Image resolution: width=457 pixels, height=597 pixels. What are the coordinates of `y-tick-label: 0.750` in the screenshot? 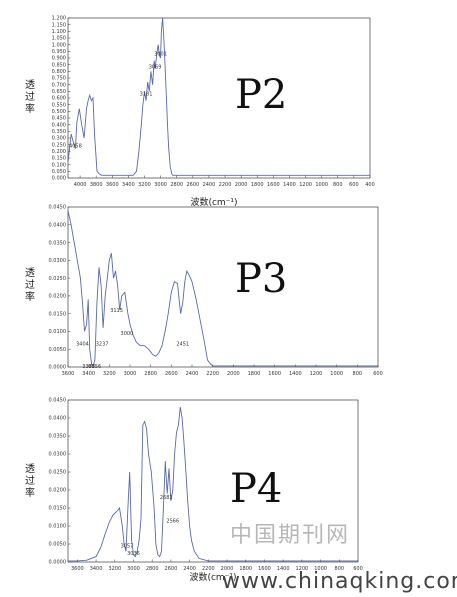 It's located at (59, 79).